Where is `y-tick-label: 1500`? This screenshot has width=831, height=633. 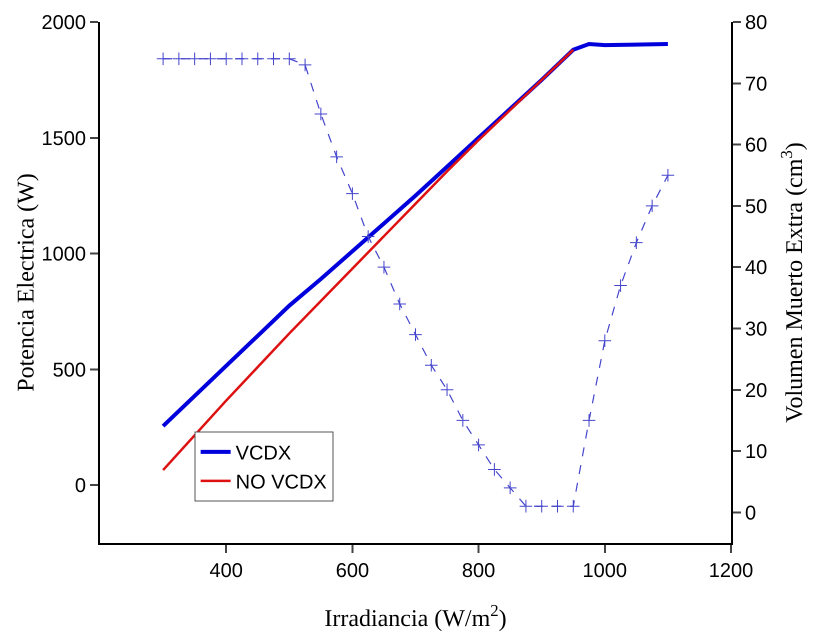 y-tick-label: 1500 is located at coordinates (64, 139).